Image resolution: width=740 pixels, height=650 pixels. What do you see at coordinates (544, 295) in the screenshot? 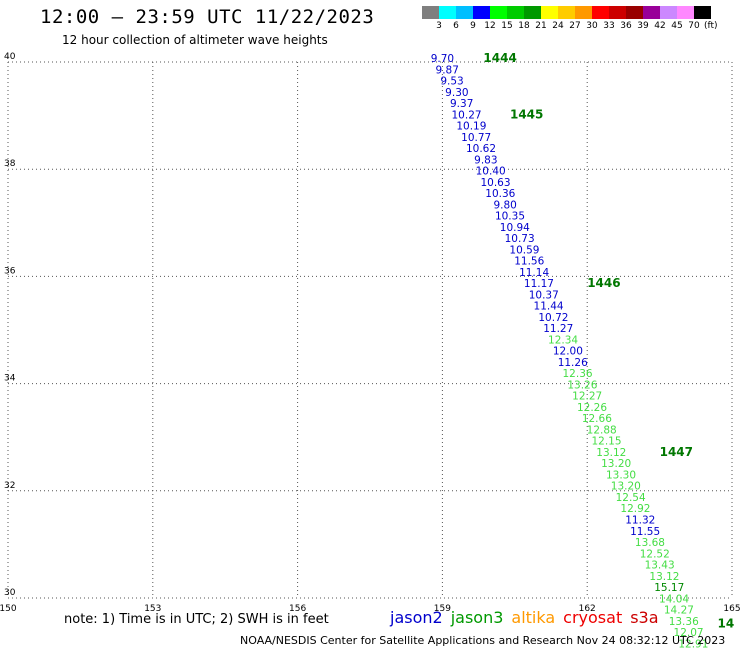
I see `track-point-value: 10.37` at bounding box center [544, 295].